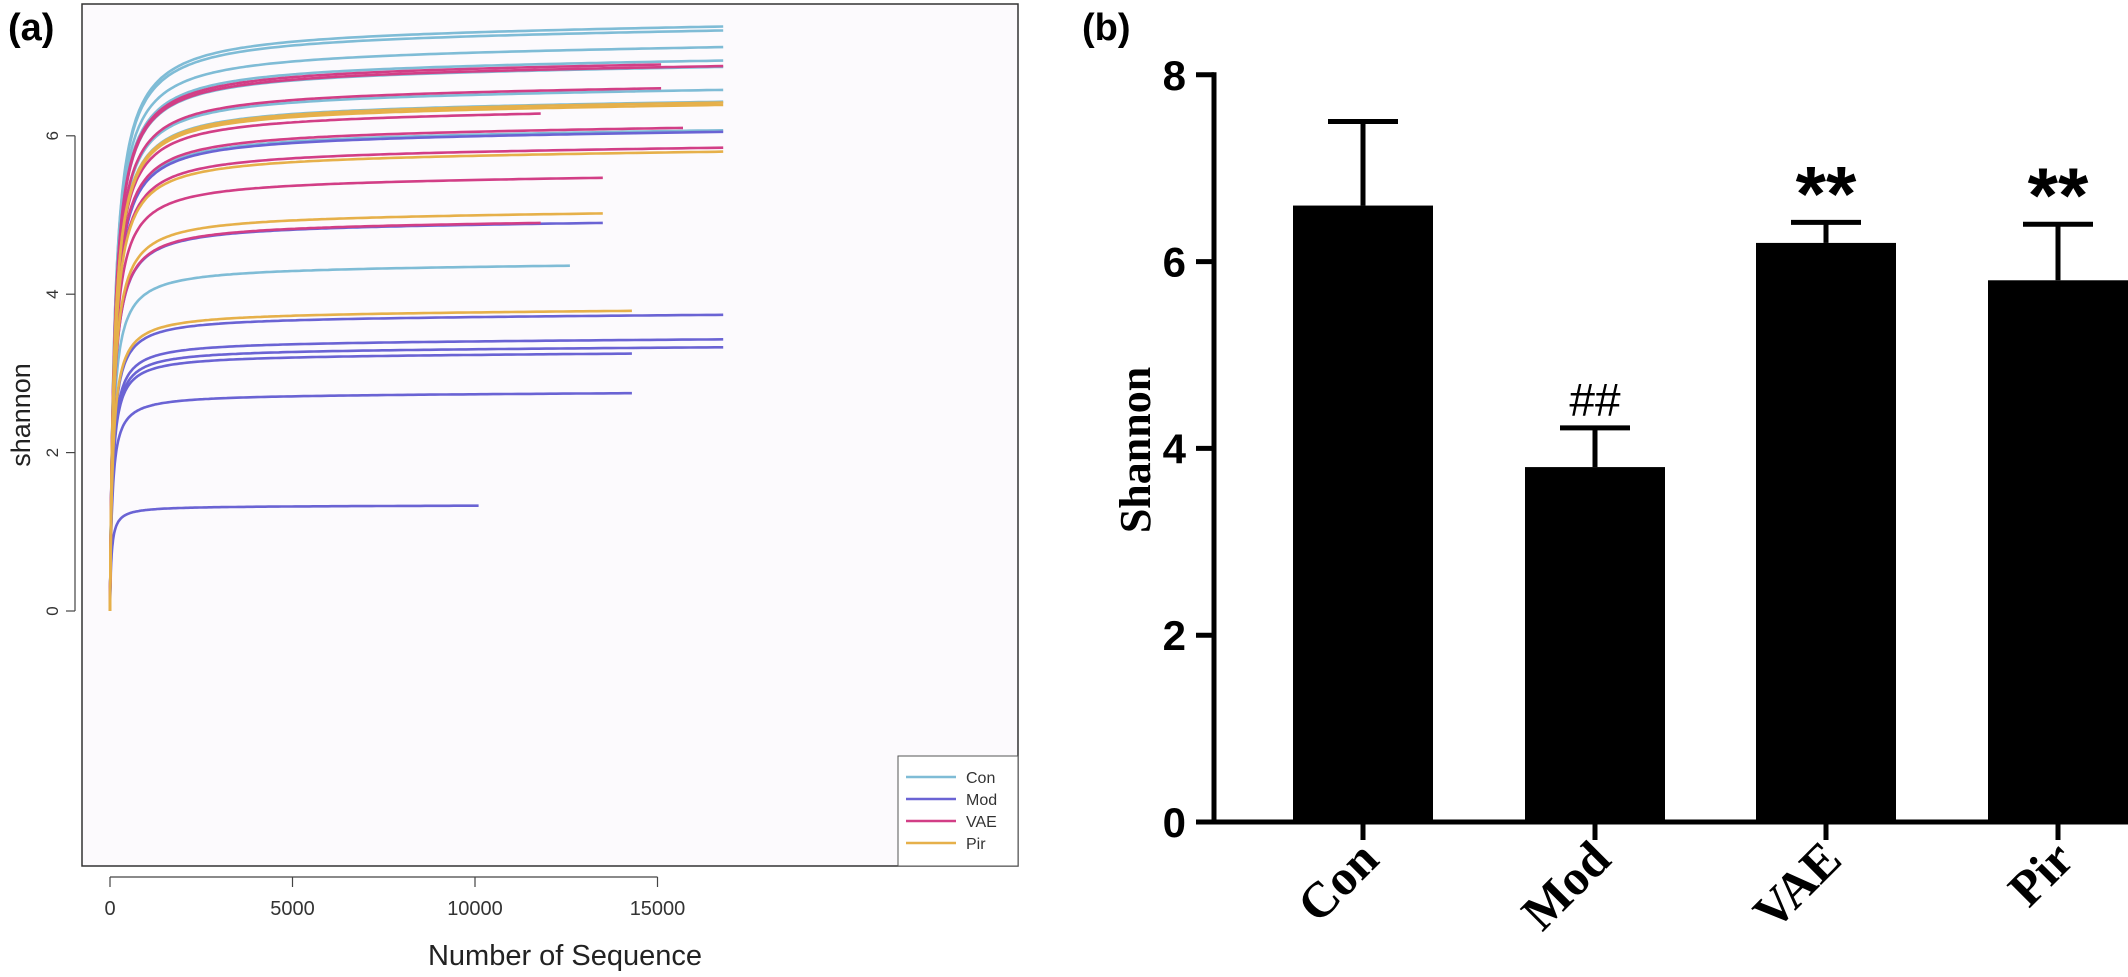 Image resolution: width=2128 pixels, height=977 pixels. What do you see at coordinates (658, 909) in the screenshot?
I see `x-tick-label-a: 15000` at bounding box center [658, 909].